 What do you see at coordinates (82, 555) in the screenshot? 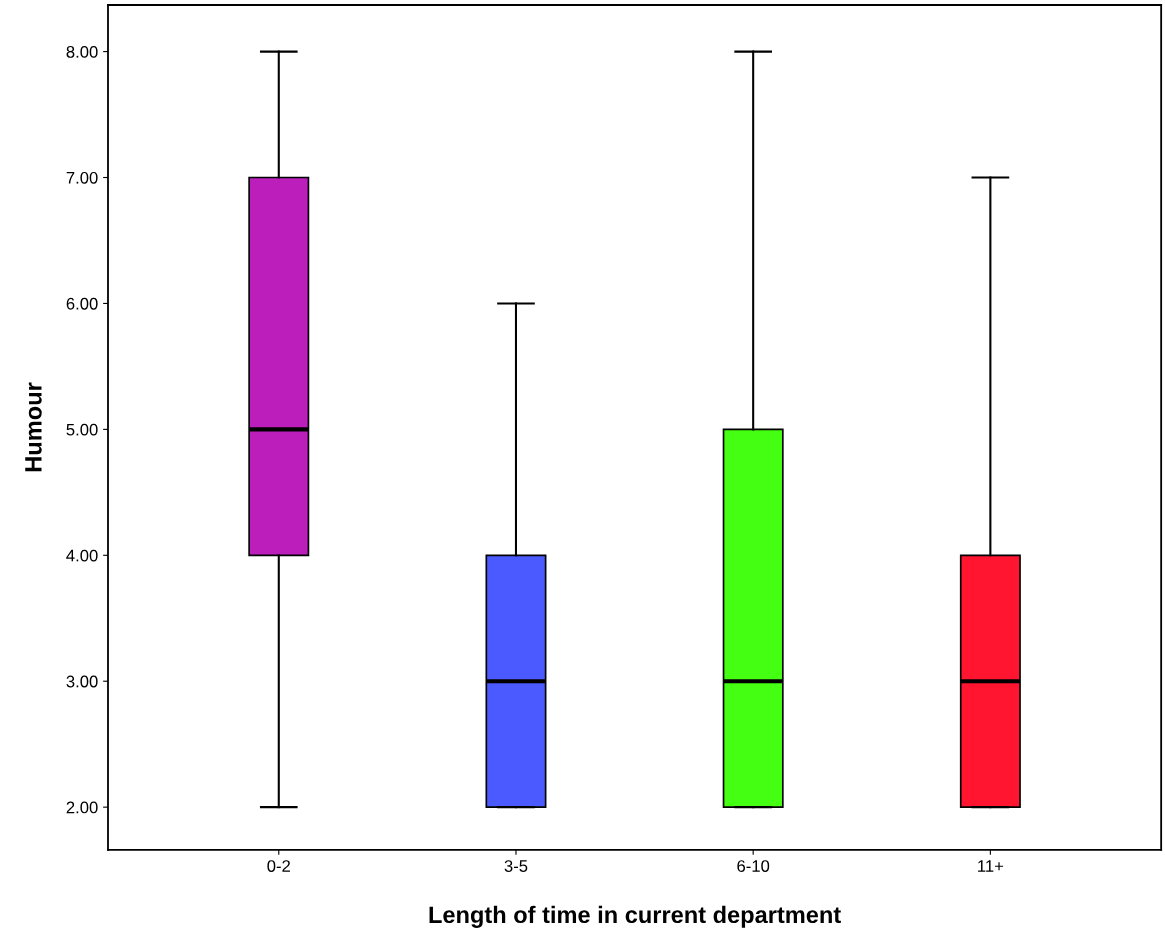
I see `y-tick-label: 4.00` at bounding box center [82, 555].